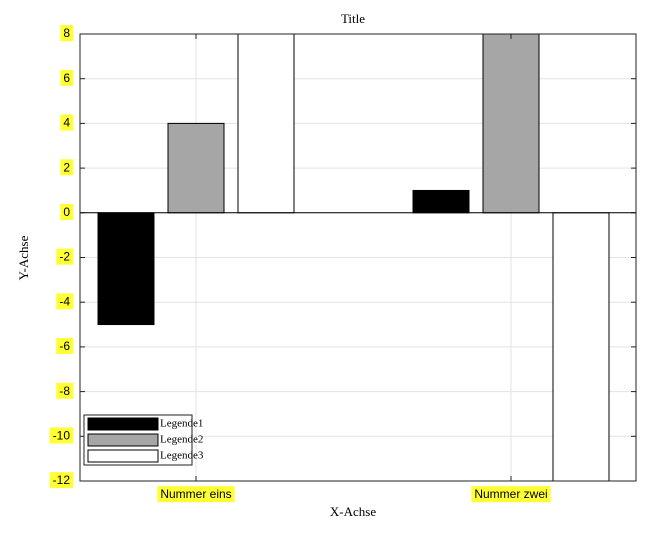 This screenshot has width=669, height=540. I want to click on y-tick-label: -10, so click(62, 435).